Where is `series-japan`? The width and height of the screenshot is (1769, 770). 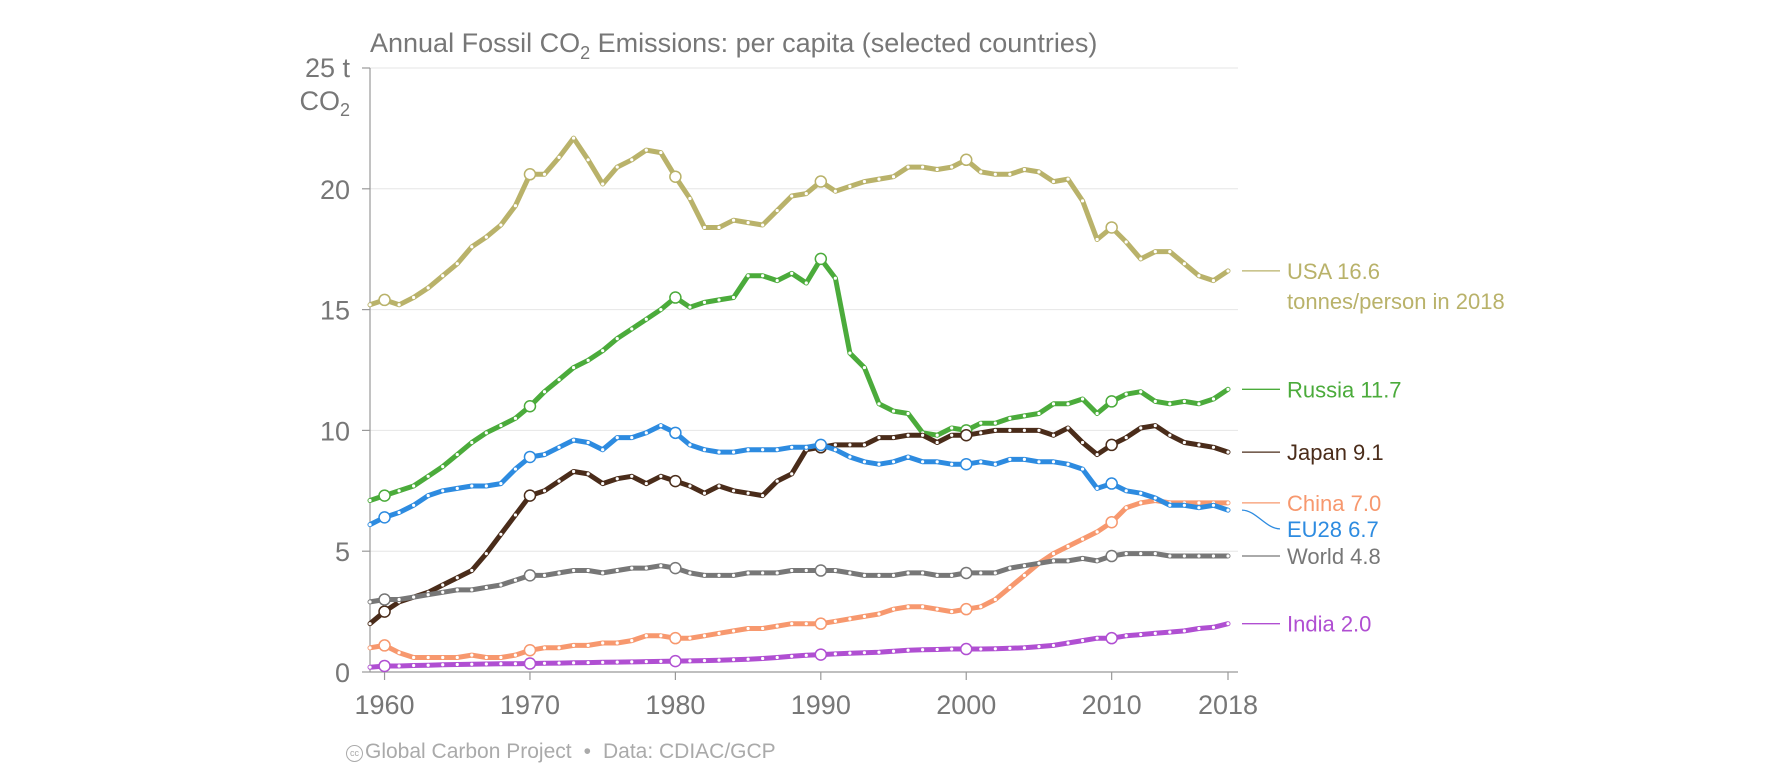 series-japan is located at coordinates (799, 525).